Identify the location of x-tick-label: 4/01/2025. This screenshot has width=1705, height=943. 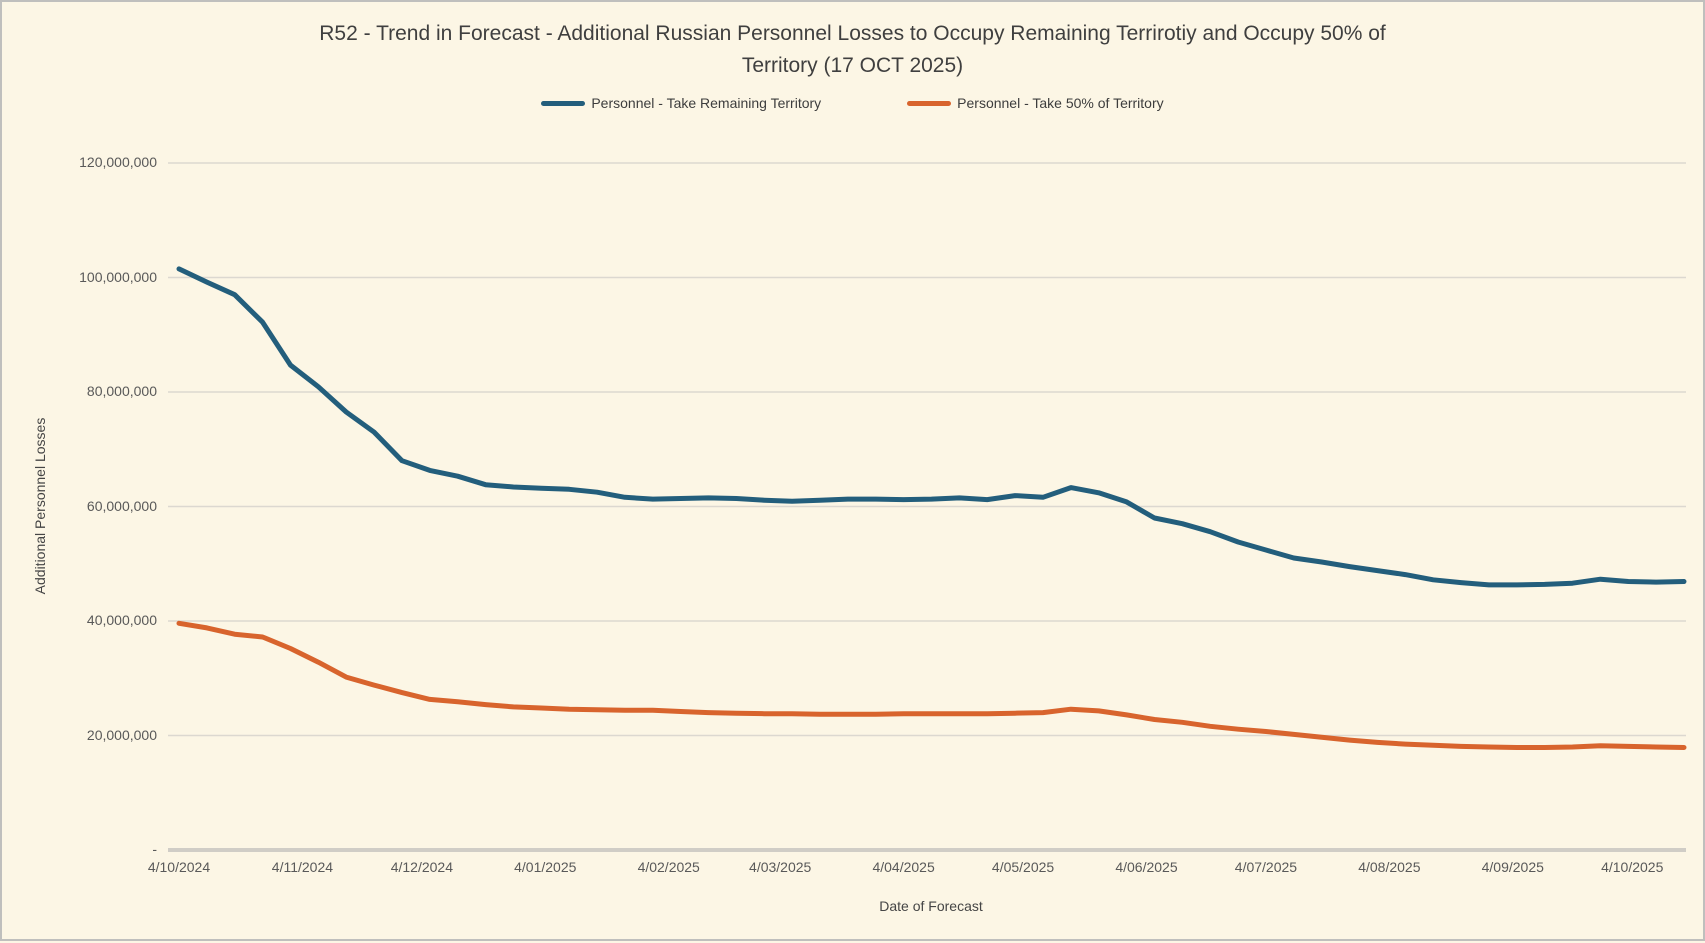
(545, 867).